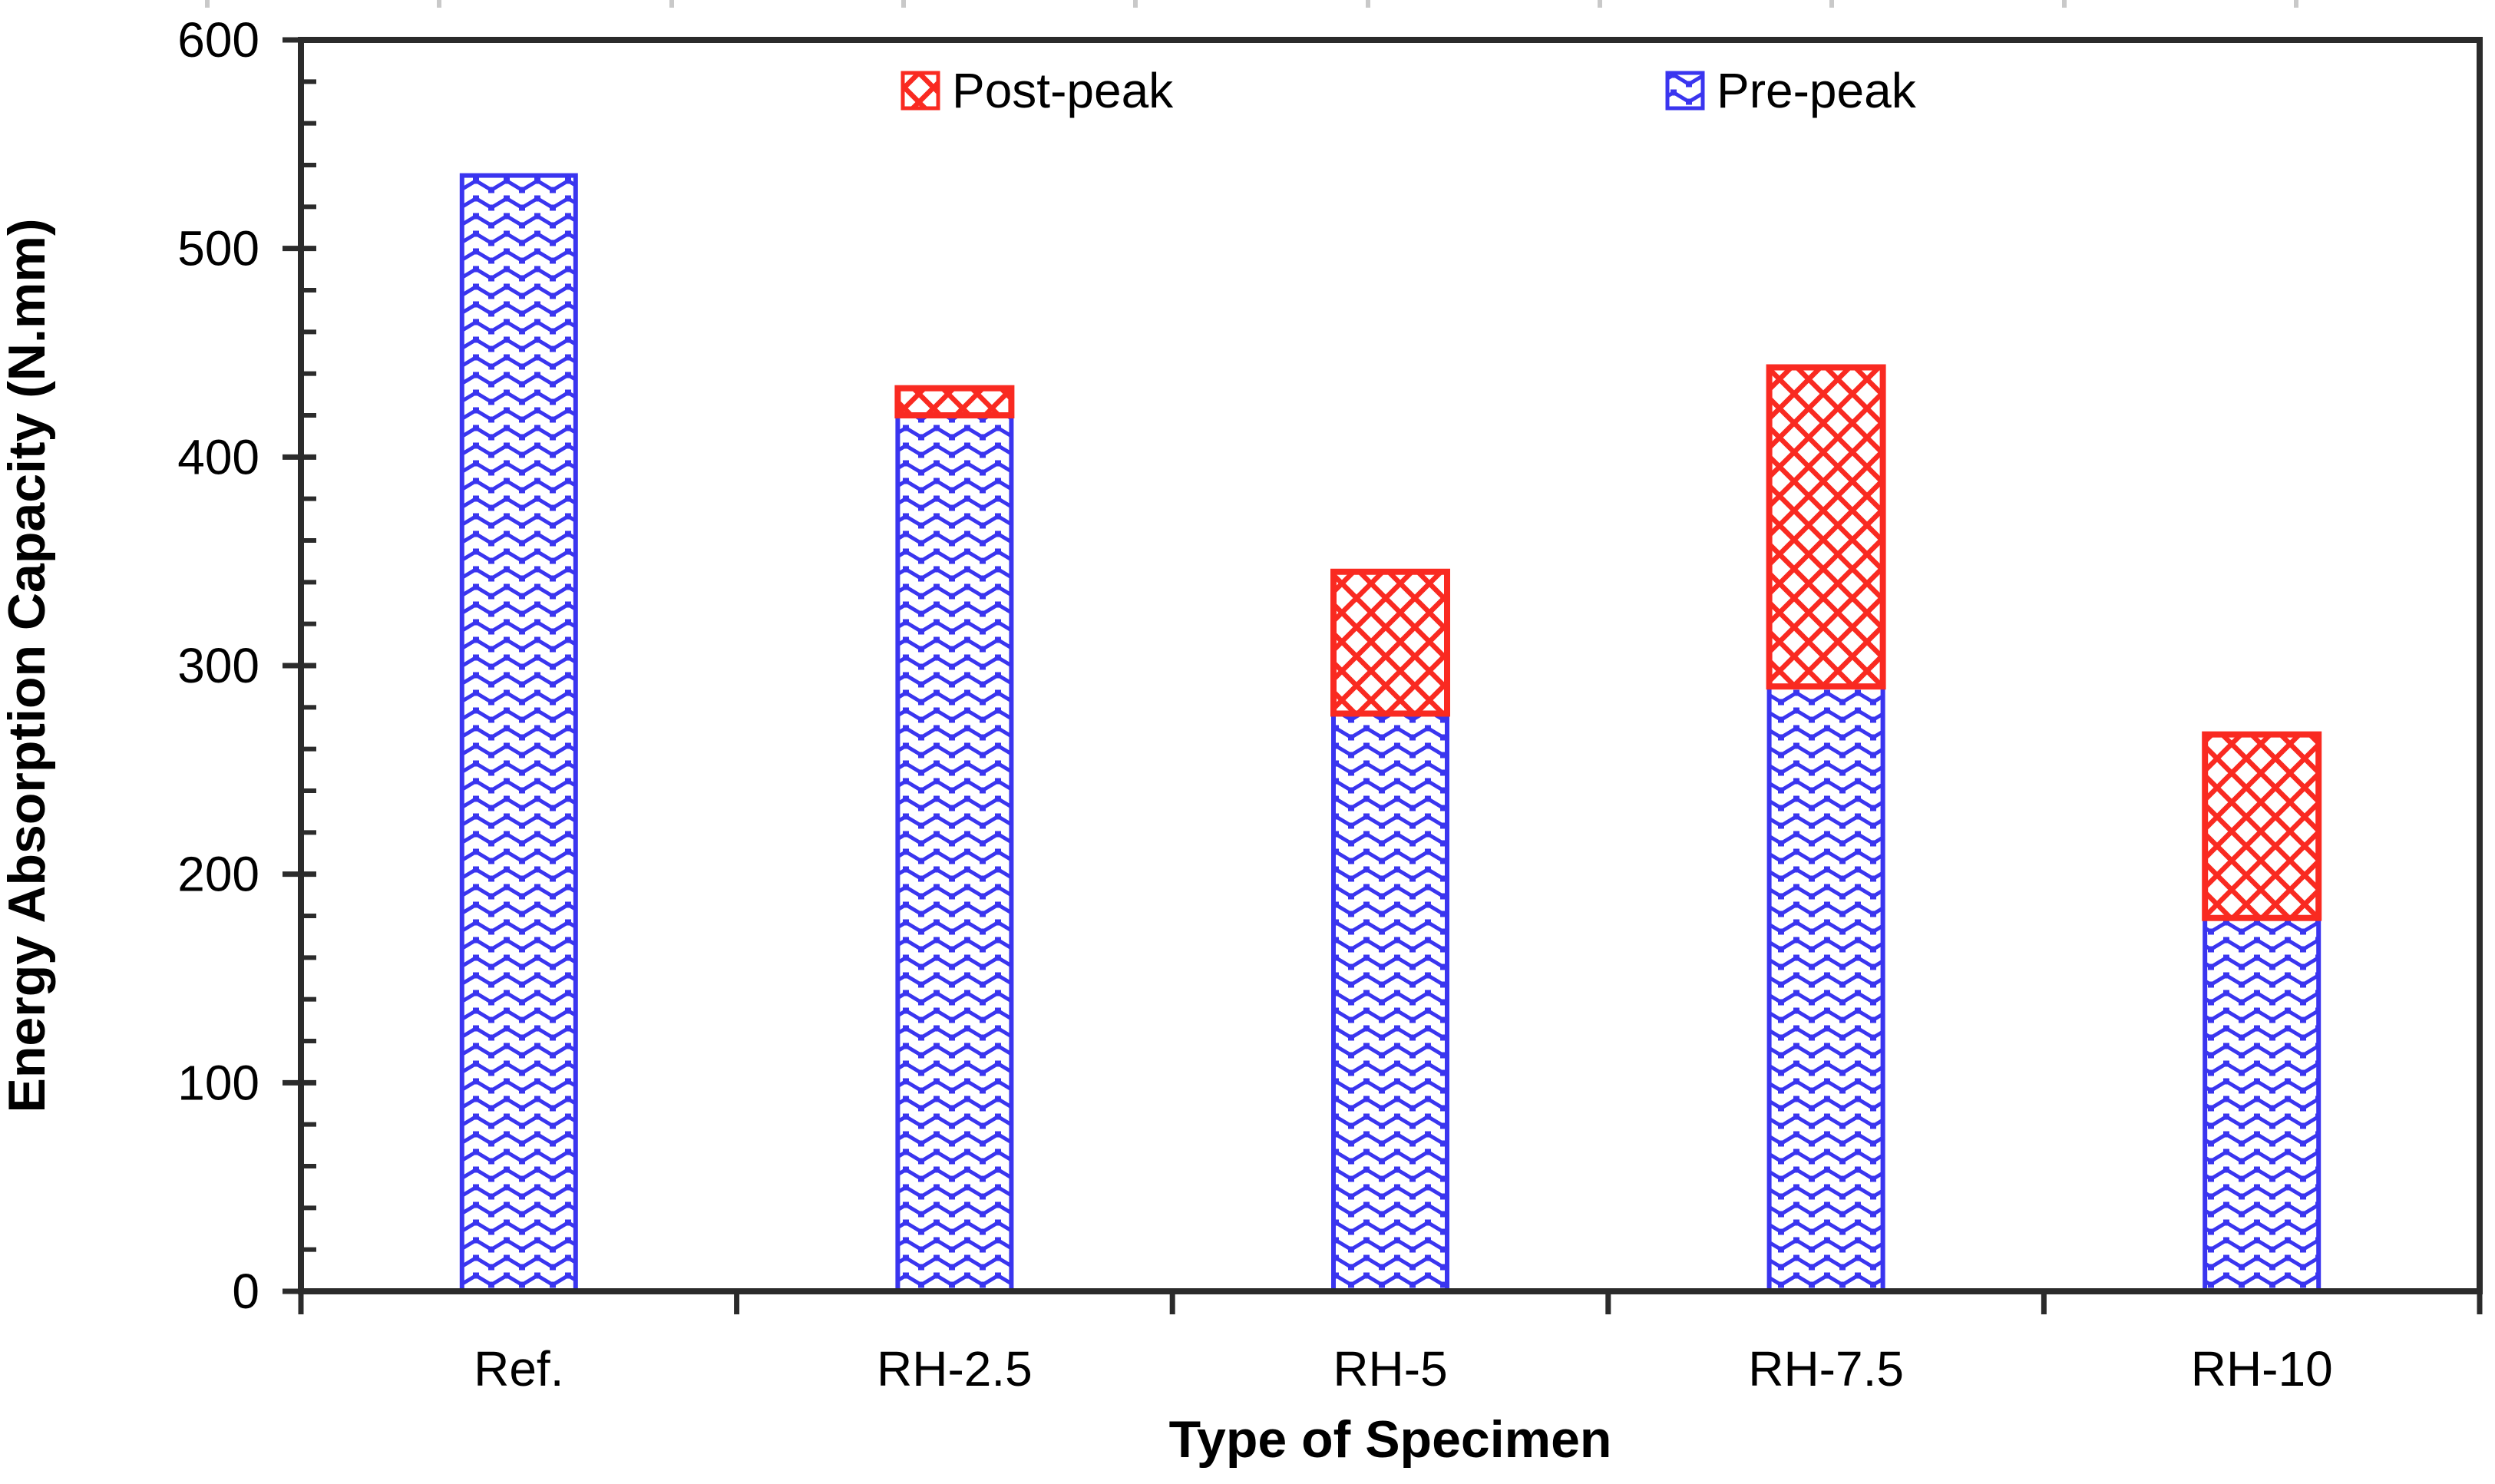  Describe the element at coordinates (1825, 989) in the screenshot. I see `bar-RH-7.5-pre-peak` at that location.